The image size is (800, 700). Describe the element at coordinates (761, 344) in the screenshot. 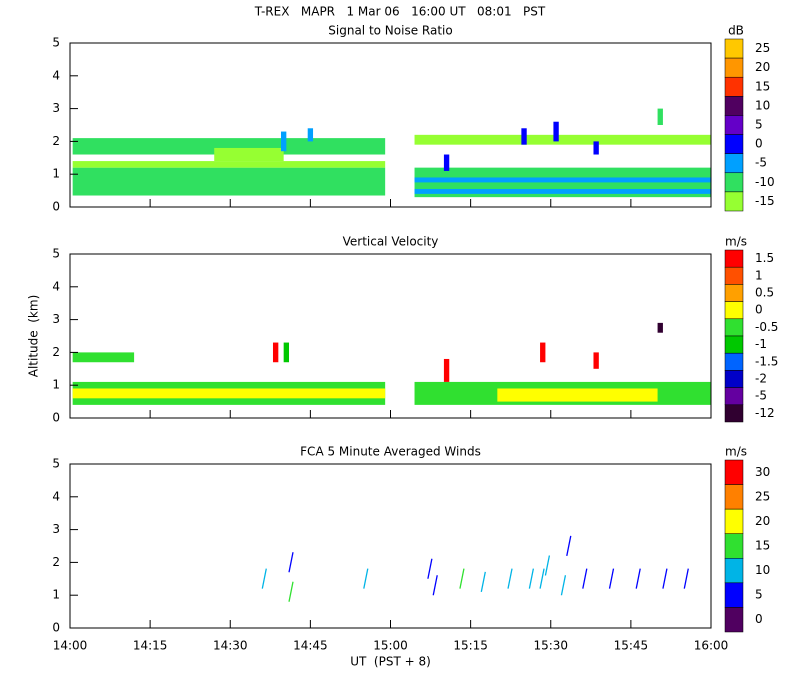

I see `colorbar-label: -1` at that location.